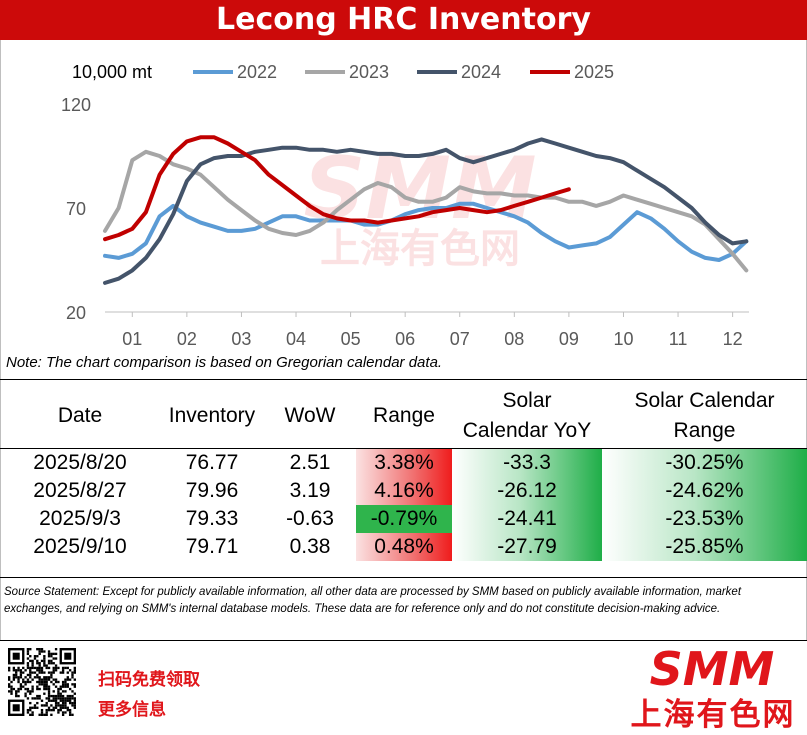 The image size is (807, 735). I want to click on table-header: WoW, so click(310, 415).